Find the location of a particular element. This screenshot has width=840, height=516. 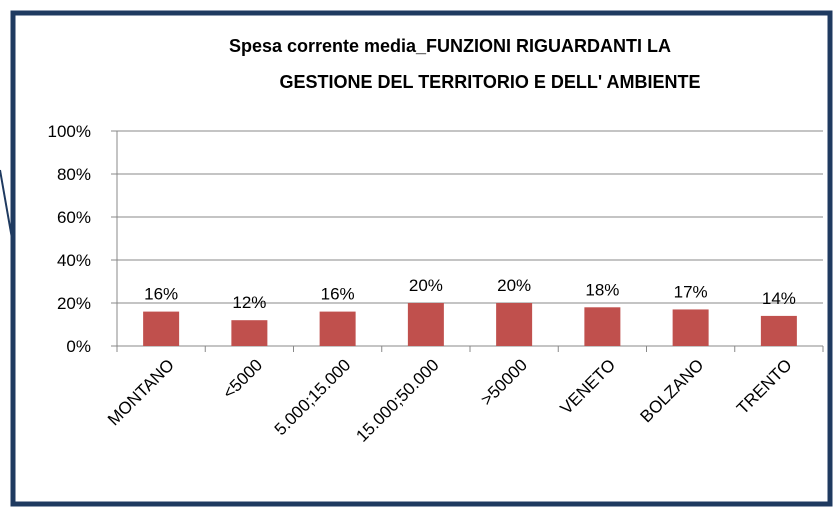

data-label: 18% is located at coordinates (602, 289).